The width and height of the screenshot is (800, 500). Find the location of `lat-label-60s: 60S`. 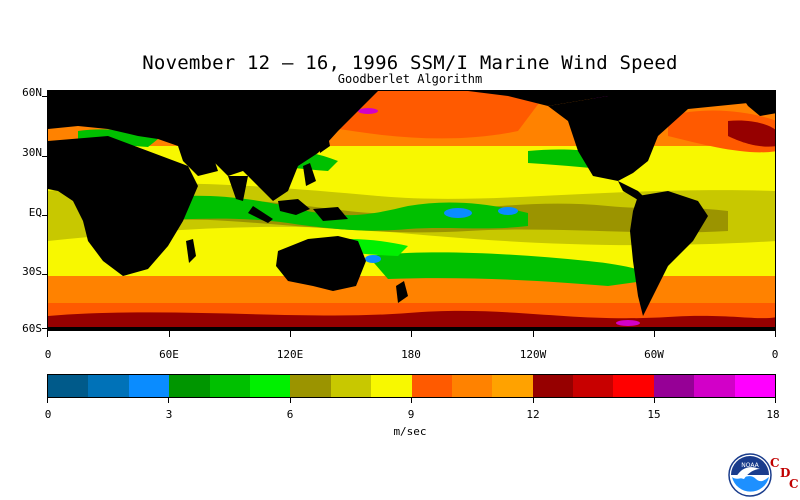

lat-label-60s: 60S is located at coordinates (32, 328).